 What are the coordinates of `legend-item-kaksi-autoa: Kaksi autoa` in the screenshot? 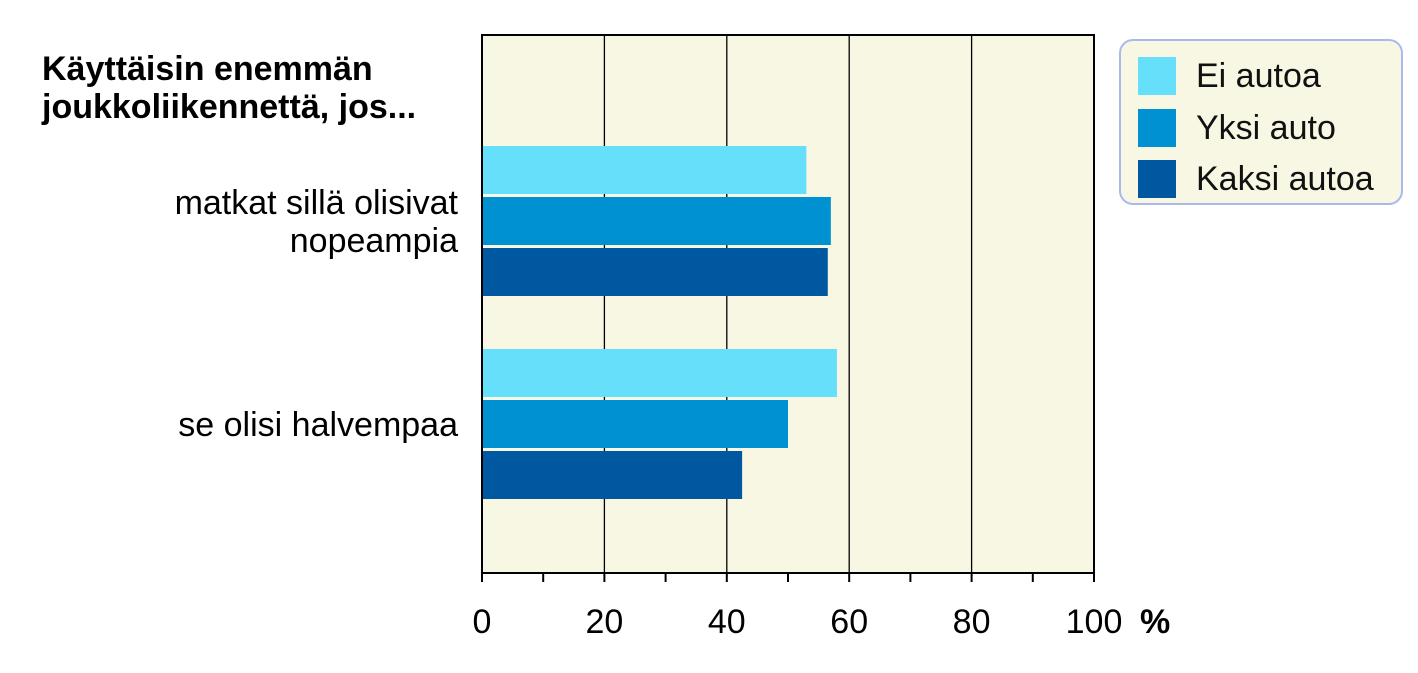 It's located at (1256, 179).